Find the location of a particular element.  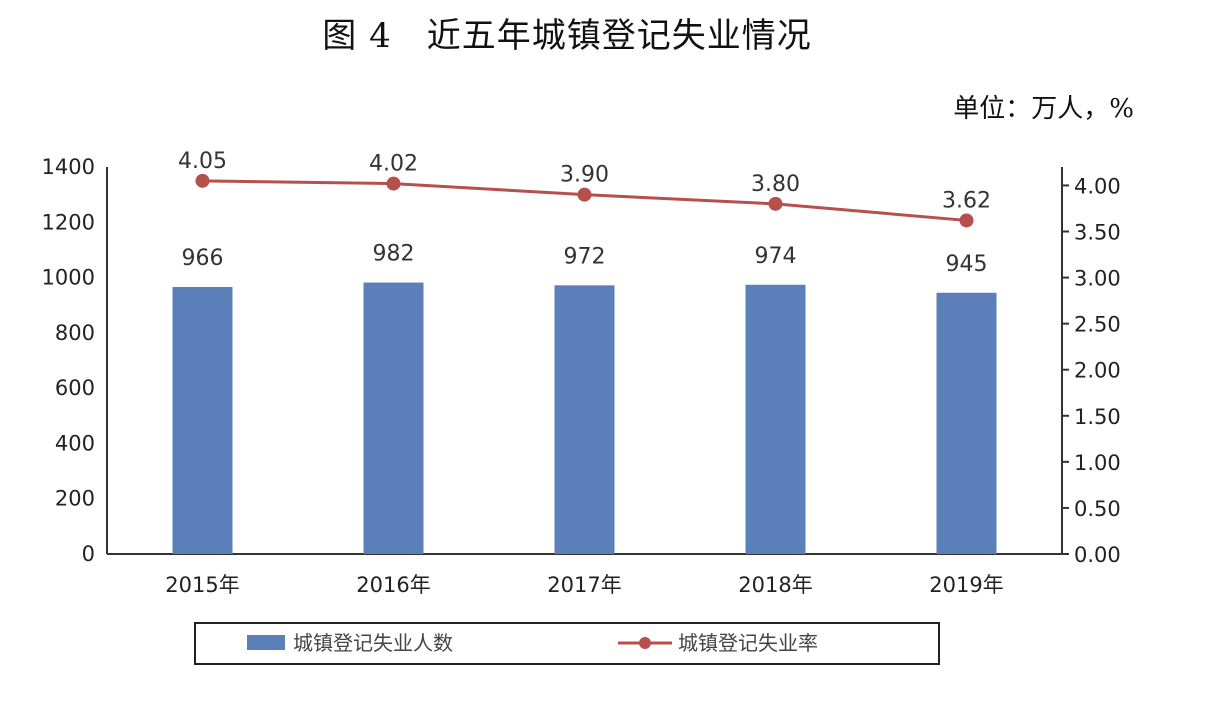

chart-title: 图 4 近五年城镇登记失业情况 is located at coordinates (567, 36).